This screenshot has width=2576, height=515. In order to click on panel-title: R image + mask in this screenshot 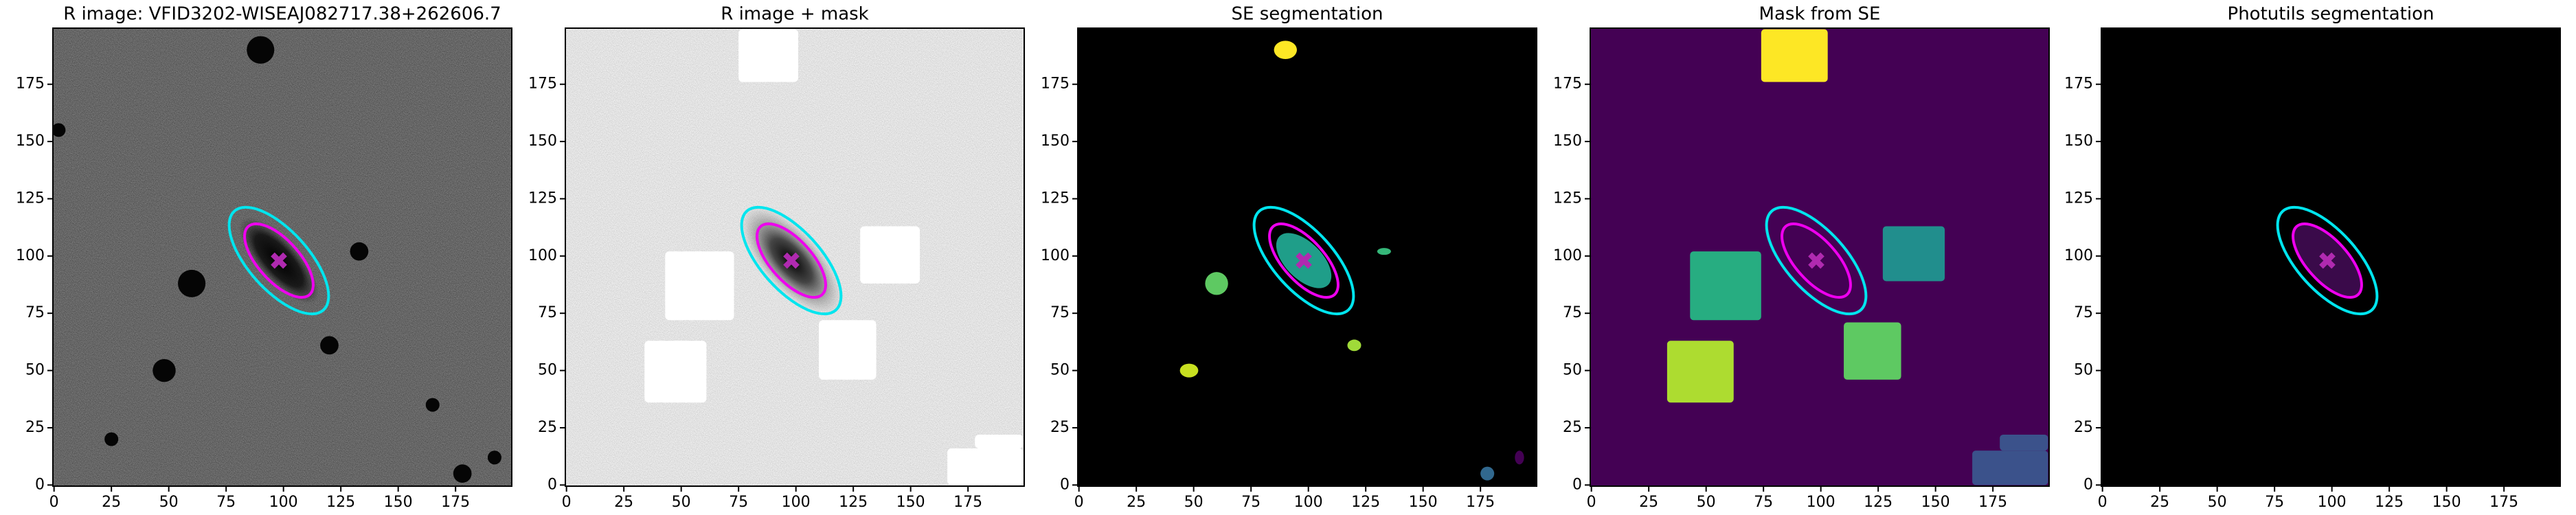, I will do `click(795, 14)`.